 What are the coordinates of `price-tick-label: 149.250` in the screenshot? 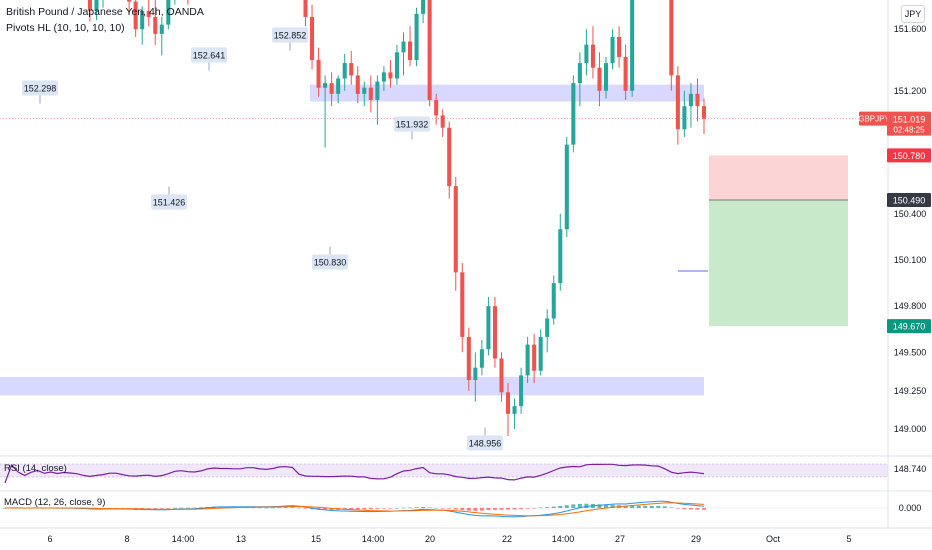 It's located at (910, 391).